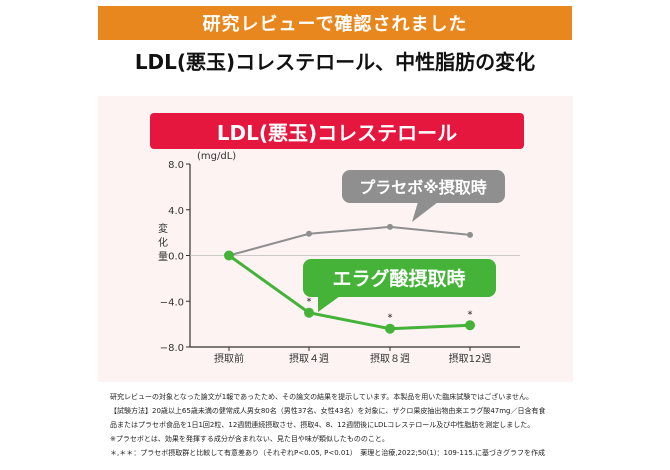 This screenshot has width=670, height=470. What do you see at coordinates (337, 131) in the screenshot?
I see `chart-title: LDL(悪玉)コレステロール` at bounding box center [337, 131].